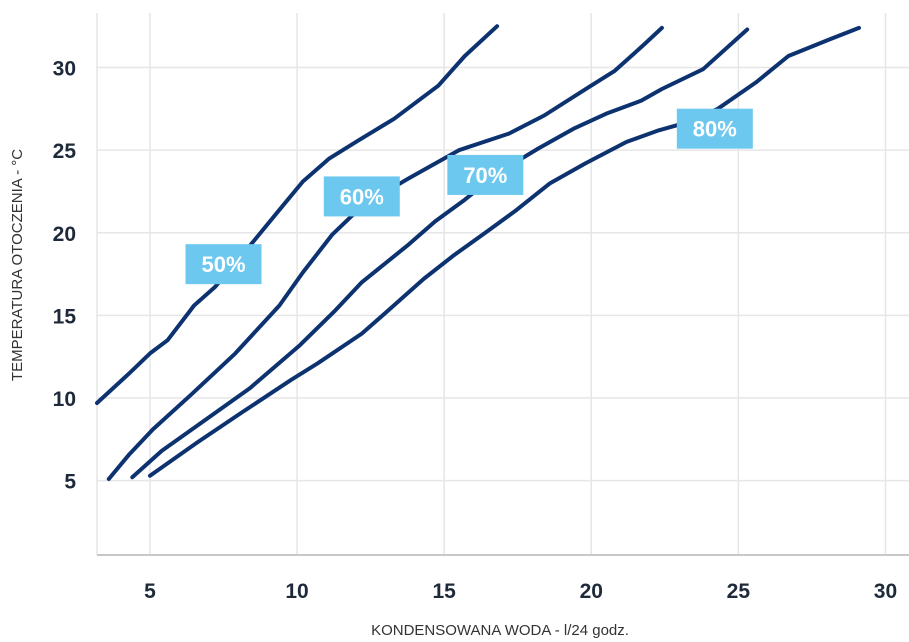 The height and width of the screenshot is (642, 909). Describe the element at coordinates (64, 234) in the screenshot. I see `y-tick-label: 20` at that location.